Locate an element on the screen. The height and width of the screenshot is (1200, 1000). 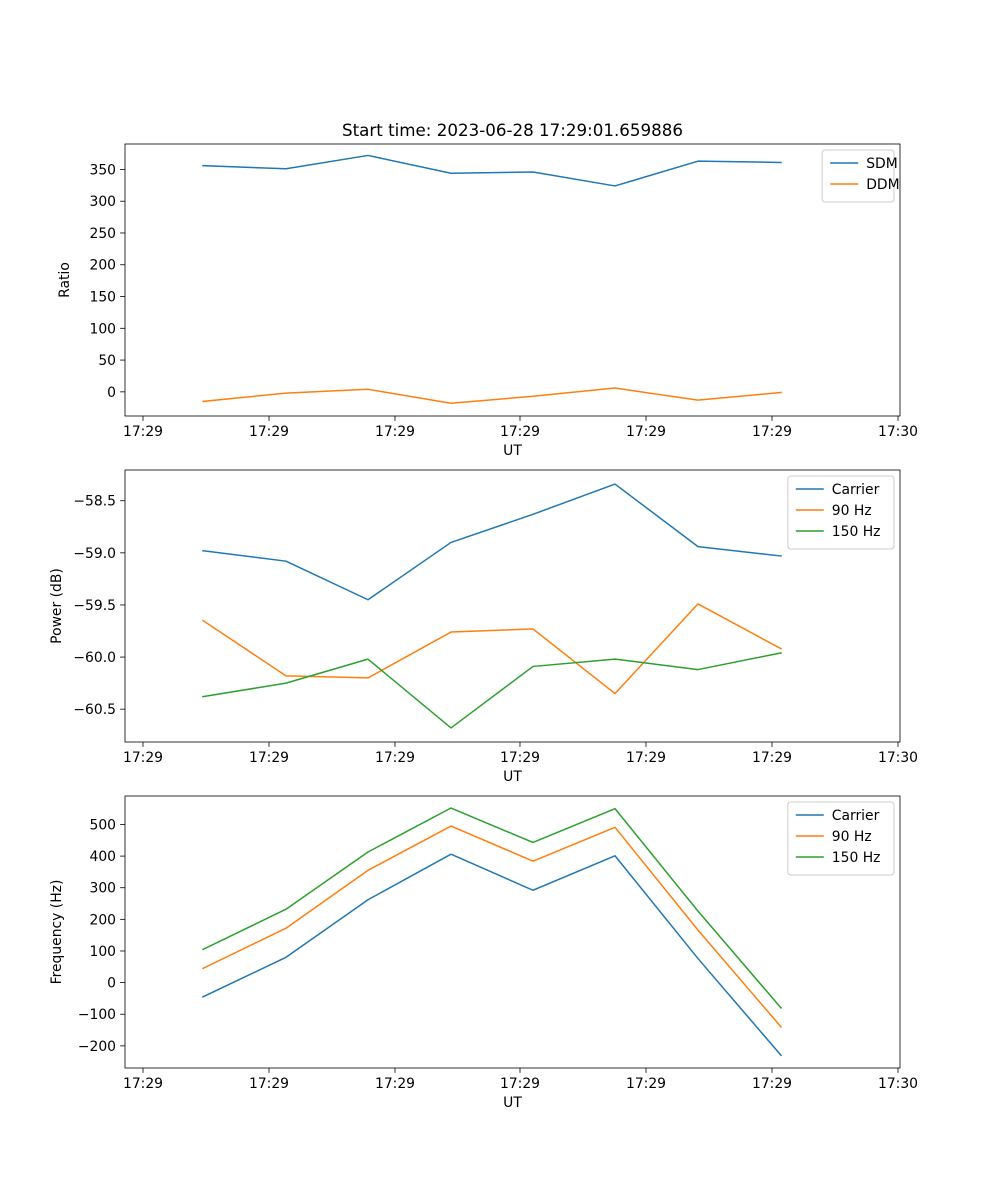
y-tick-label: −60.0 is located at coordinates (94, 658).